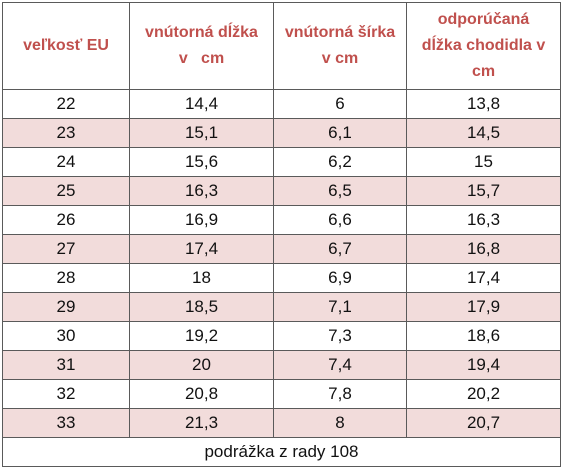 The width and height of the screenshot is (562, 475). What do you see at coordinates (201, 278) in the screenshot?
I see `cell-inner-length: 18` at bounding box center [201, 278].